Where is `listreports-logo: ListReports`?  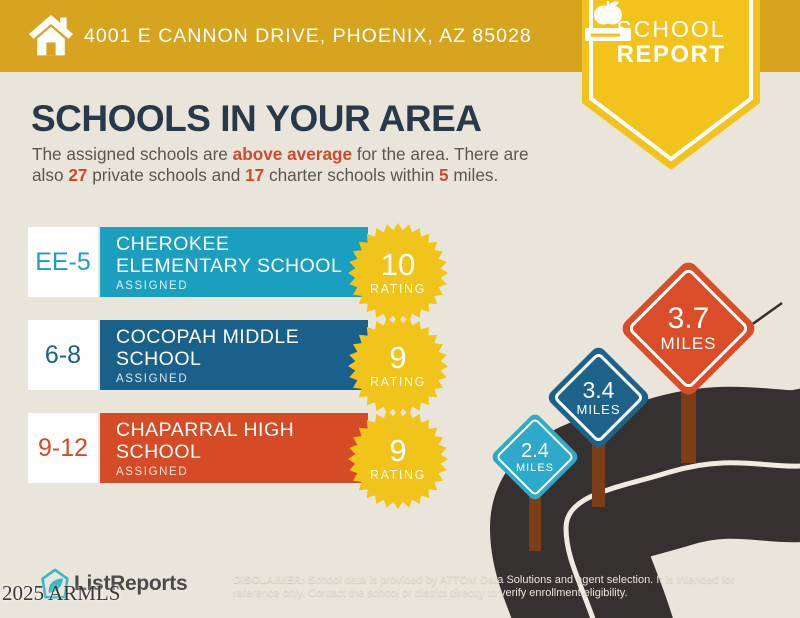 listreports-logo: ListReports is located at coordinates (114, 584).